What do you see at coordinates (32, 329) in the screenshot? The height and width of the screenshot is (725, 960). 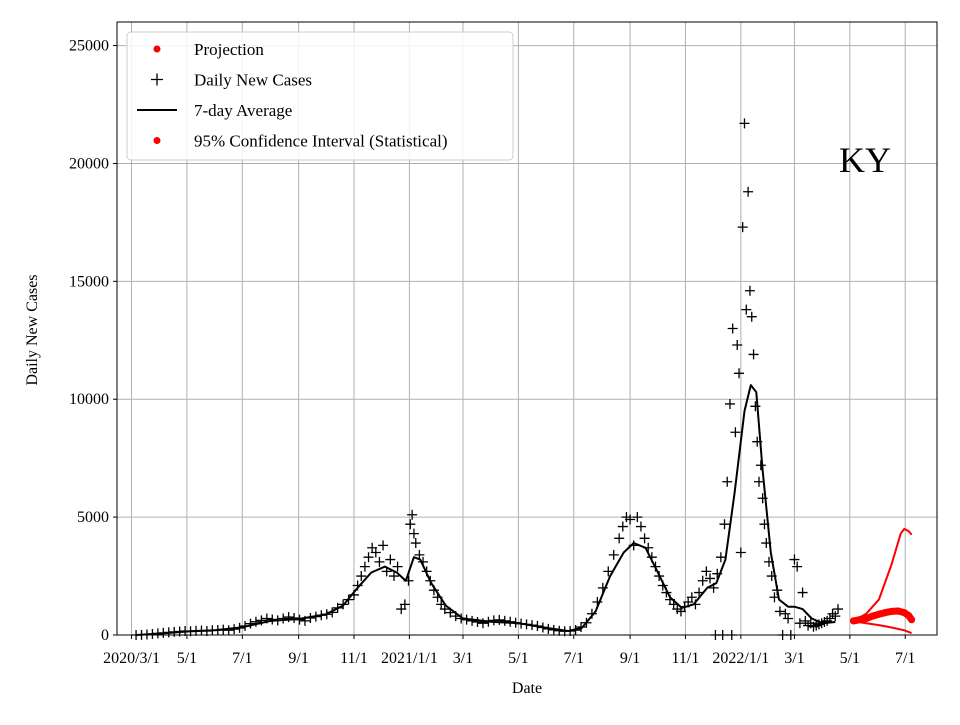 I see `y-axis-label: Daily New Cases` at bounding box center [32, 329].